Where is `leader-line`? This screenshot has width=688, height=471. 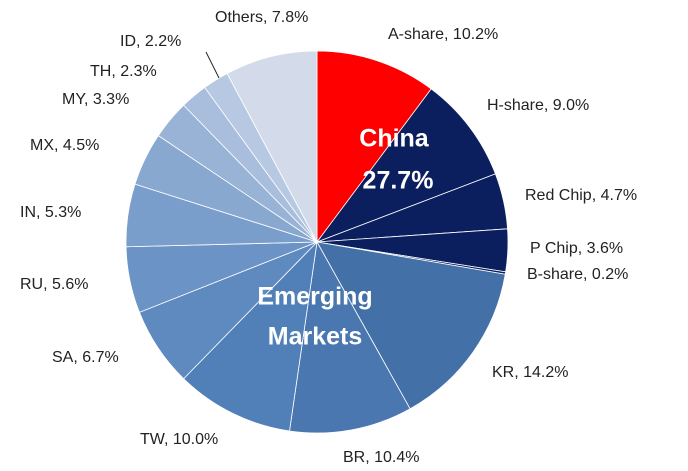 leader-line is located at coordinates (212, 65).